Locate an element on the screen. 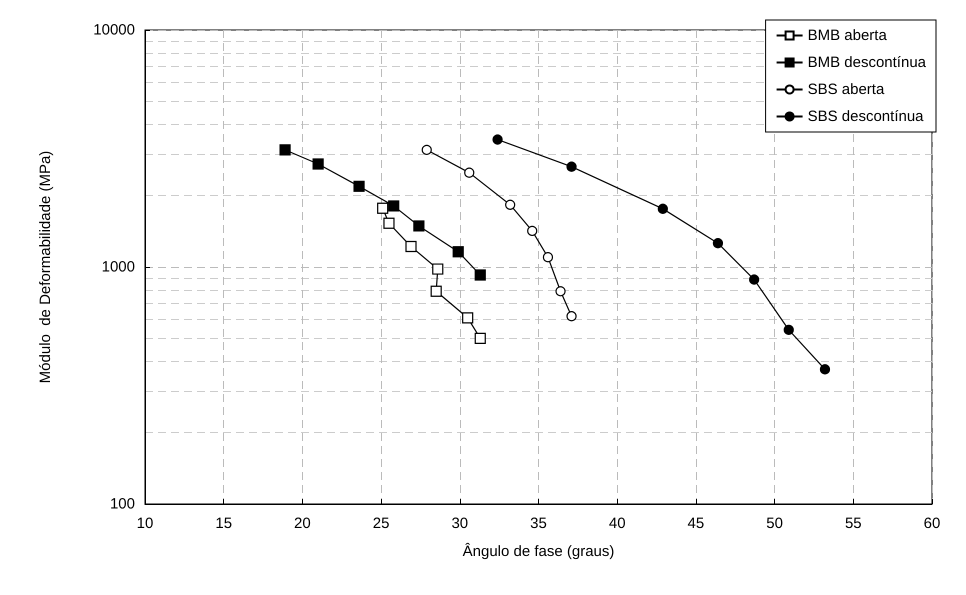  x-tick-label: 30 is located at coordinates (459, 523).